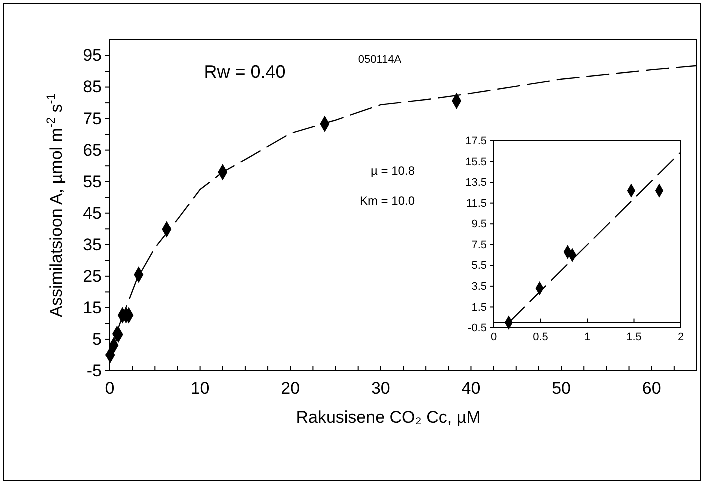 This screenshot has height=485, width=716. Describe the element at coordinates (479, 308) in the screenshot. I see `y-tick-label: 1.5` at that location.